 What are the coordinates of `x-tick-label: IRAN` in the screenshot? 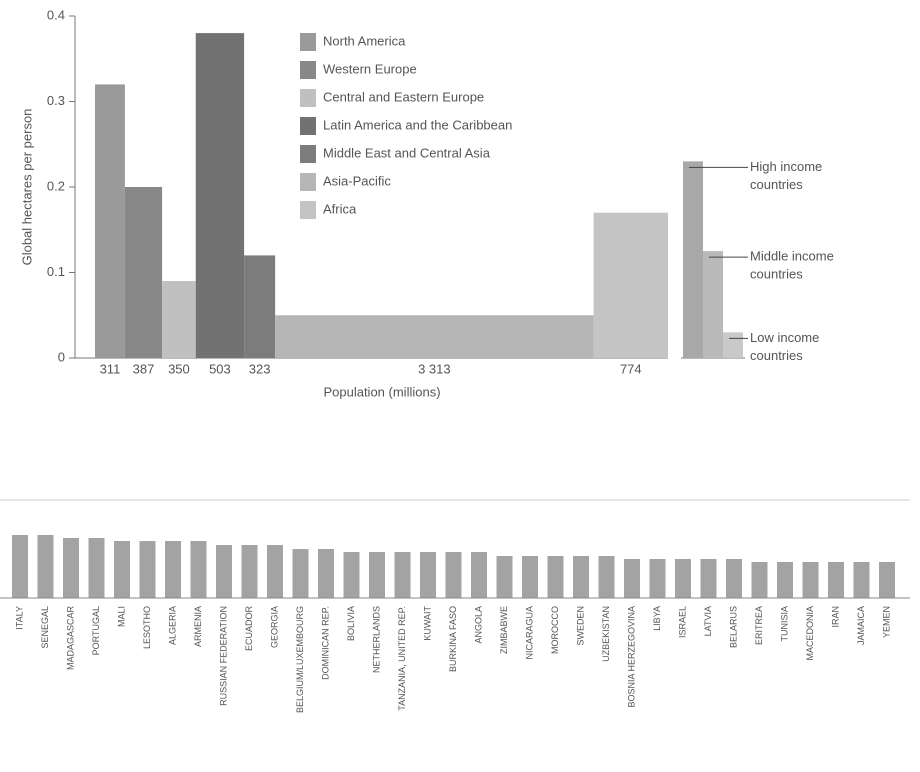 It's located at (835, 617).